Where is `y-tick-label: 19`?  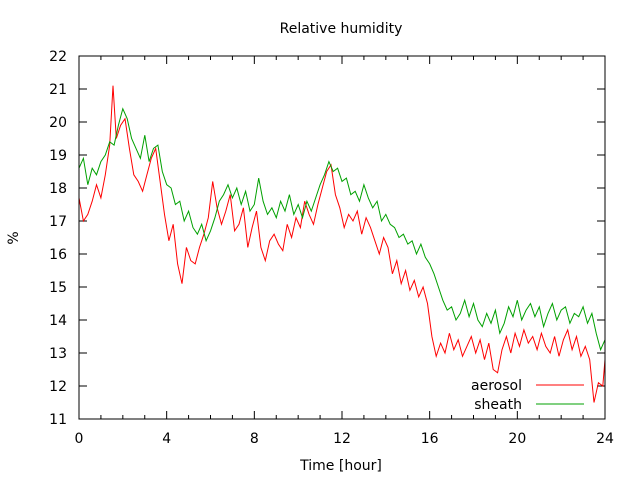 y-tick-label: 19 is located at coordinates (58, 156).